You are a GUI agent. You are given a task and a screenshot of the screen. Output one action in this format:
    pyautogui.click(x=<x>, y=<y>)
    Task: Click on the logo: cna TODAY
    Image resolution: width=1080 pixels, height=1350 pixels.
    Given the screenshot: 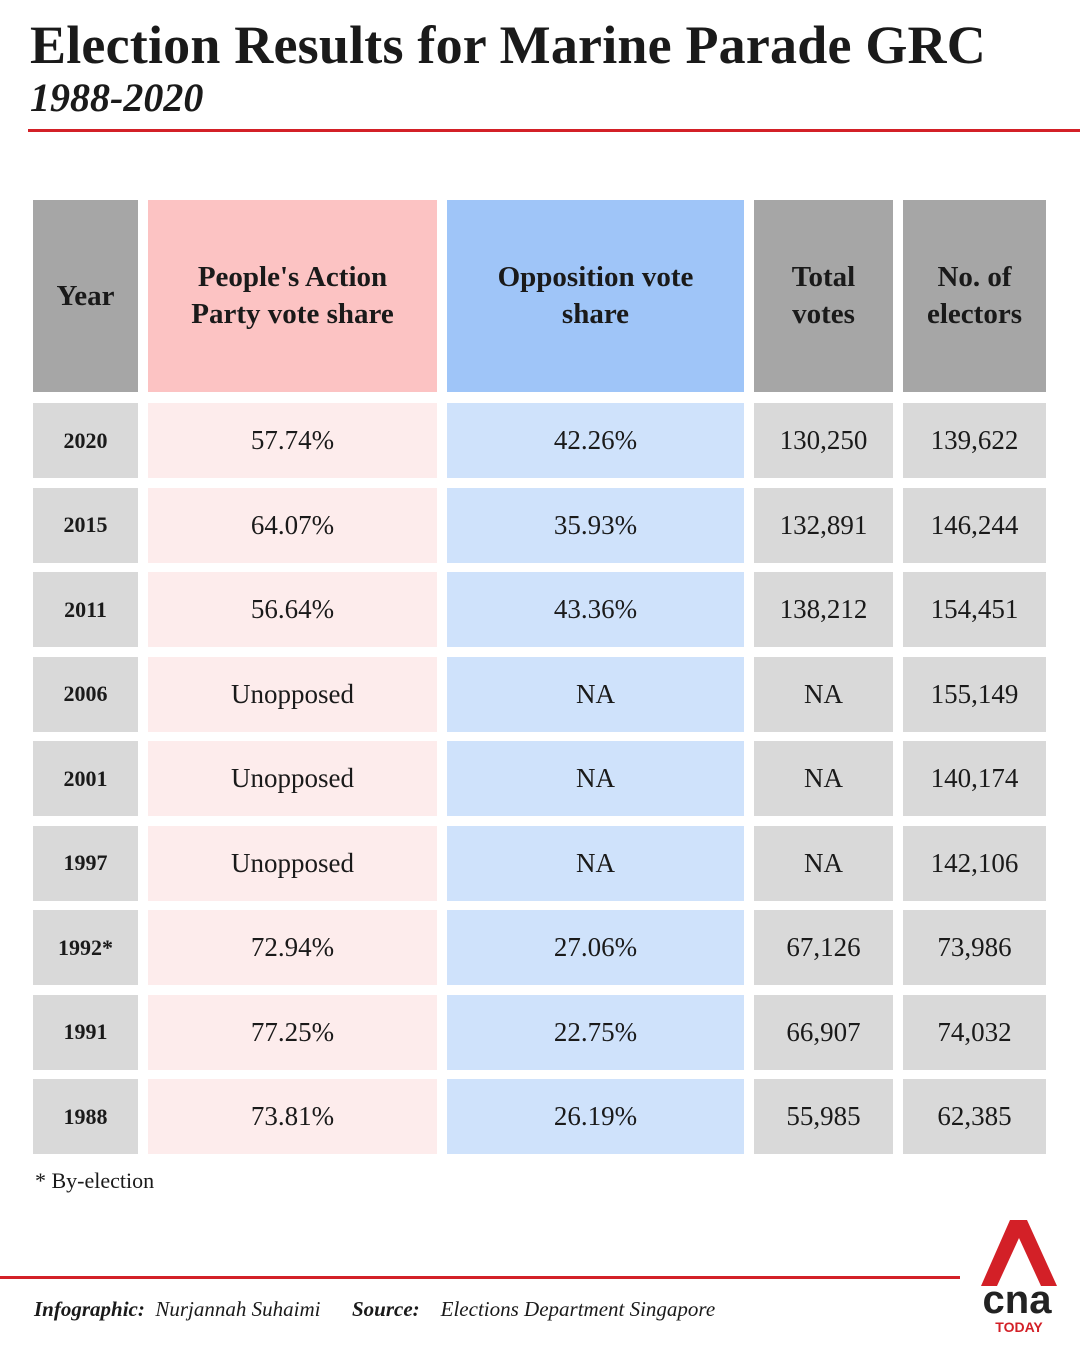 What is the action you would take?
    pyautogui.click(x=1019, y=1277)
    